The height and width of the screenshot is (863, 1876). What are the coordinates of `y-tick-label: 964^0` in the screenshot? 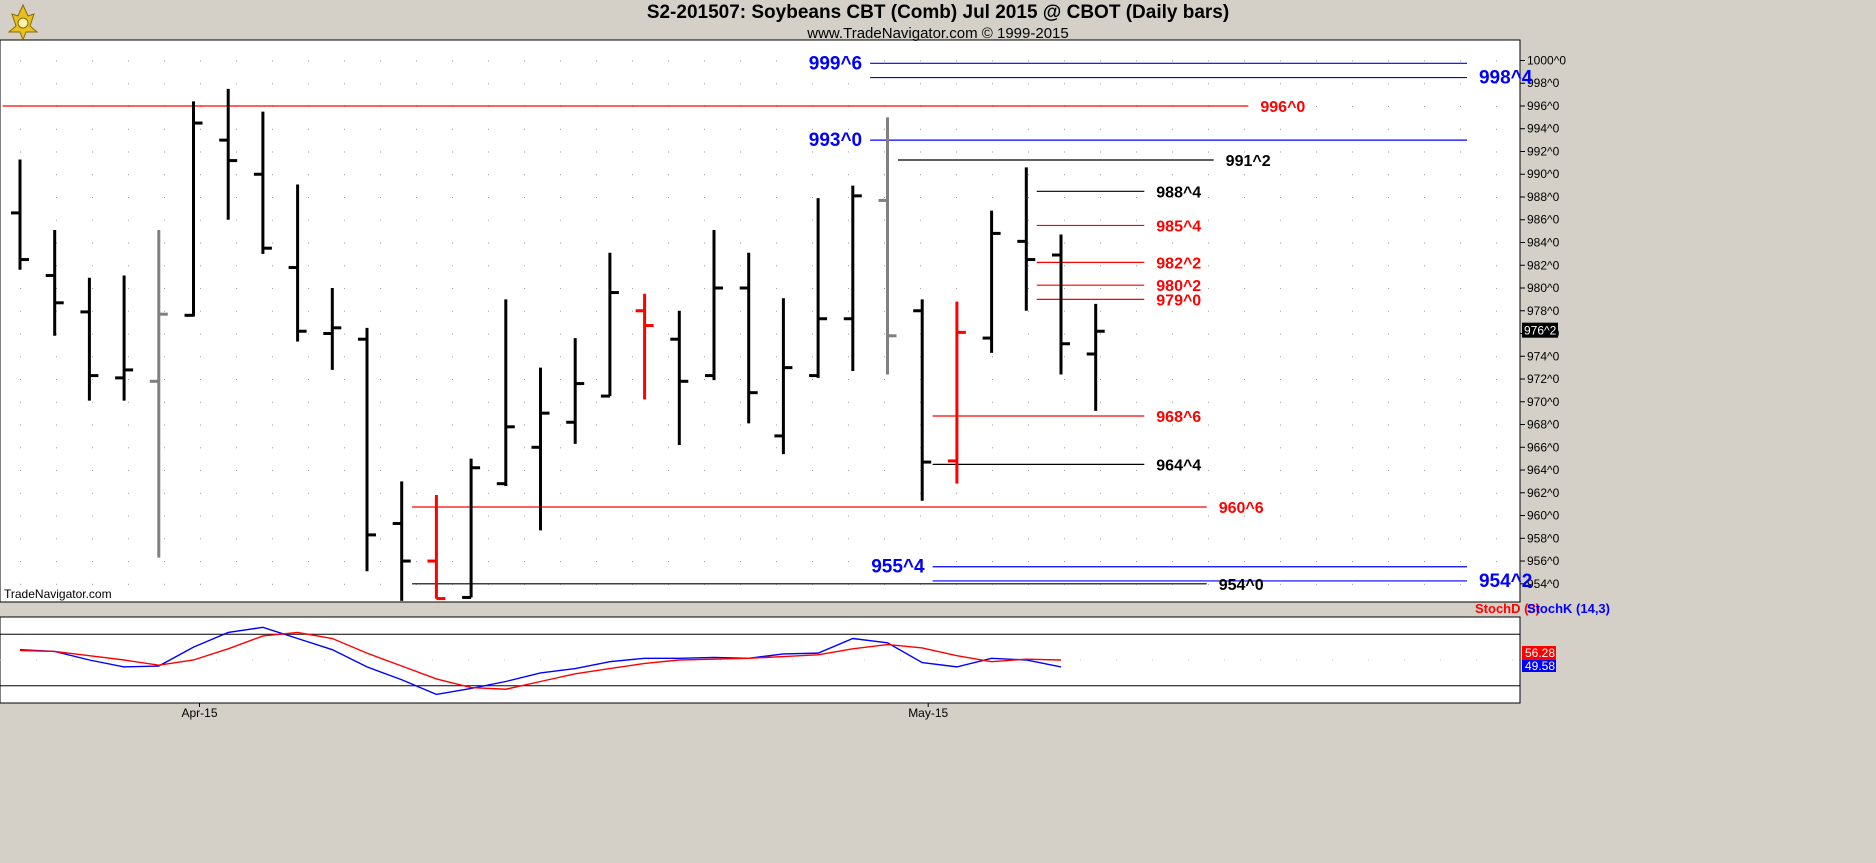 It's located at (1543, 470).